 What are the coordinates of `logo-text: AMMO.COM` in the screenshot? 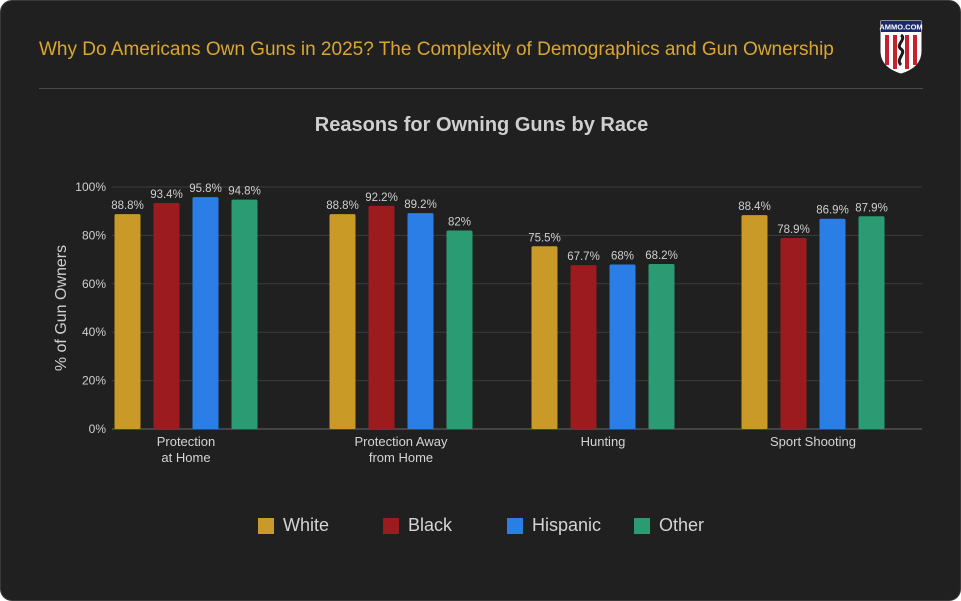 It's located at (900, 27).